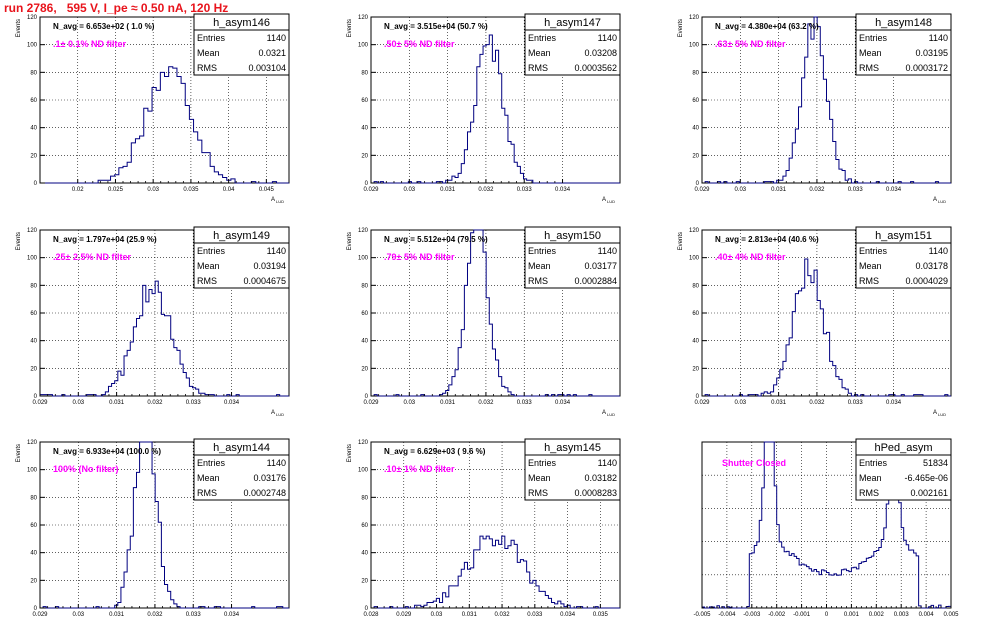  Describe the element at coordinates (104, 26) in the screenshot. I see `n-avg-label: N_avg = 6.653e+02 ( 1.0 %)` at that location.